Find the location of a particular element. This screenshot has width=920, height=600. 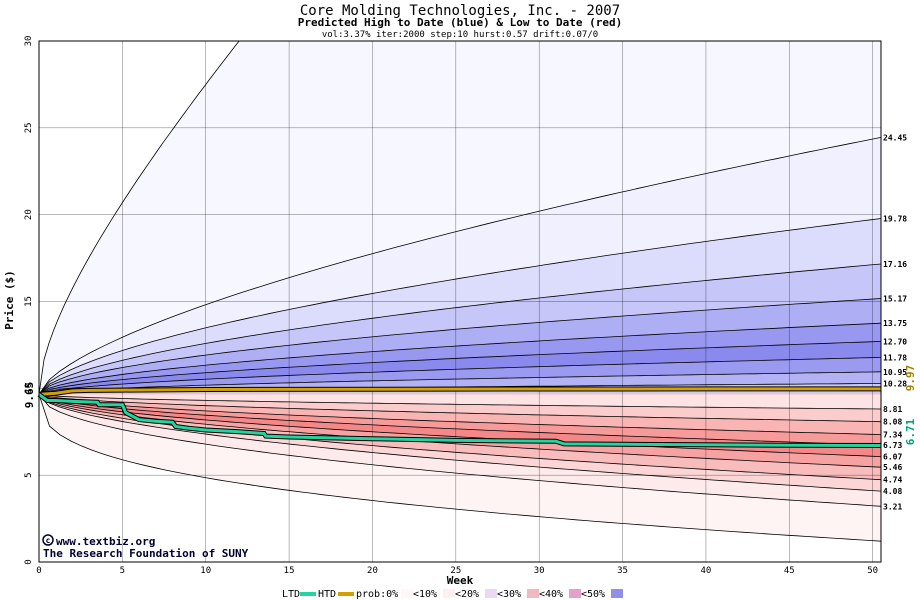

y-tick-label-10: 10 is located at coordinates (29, 388).